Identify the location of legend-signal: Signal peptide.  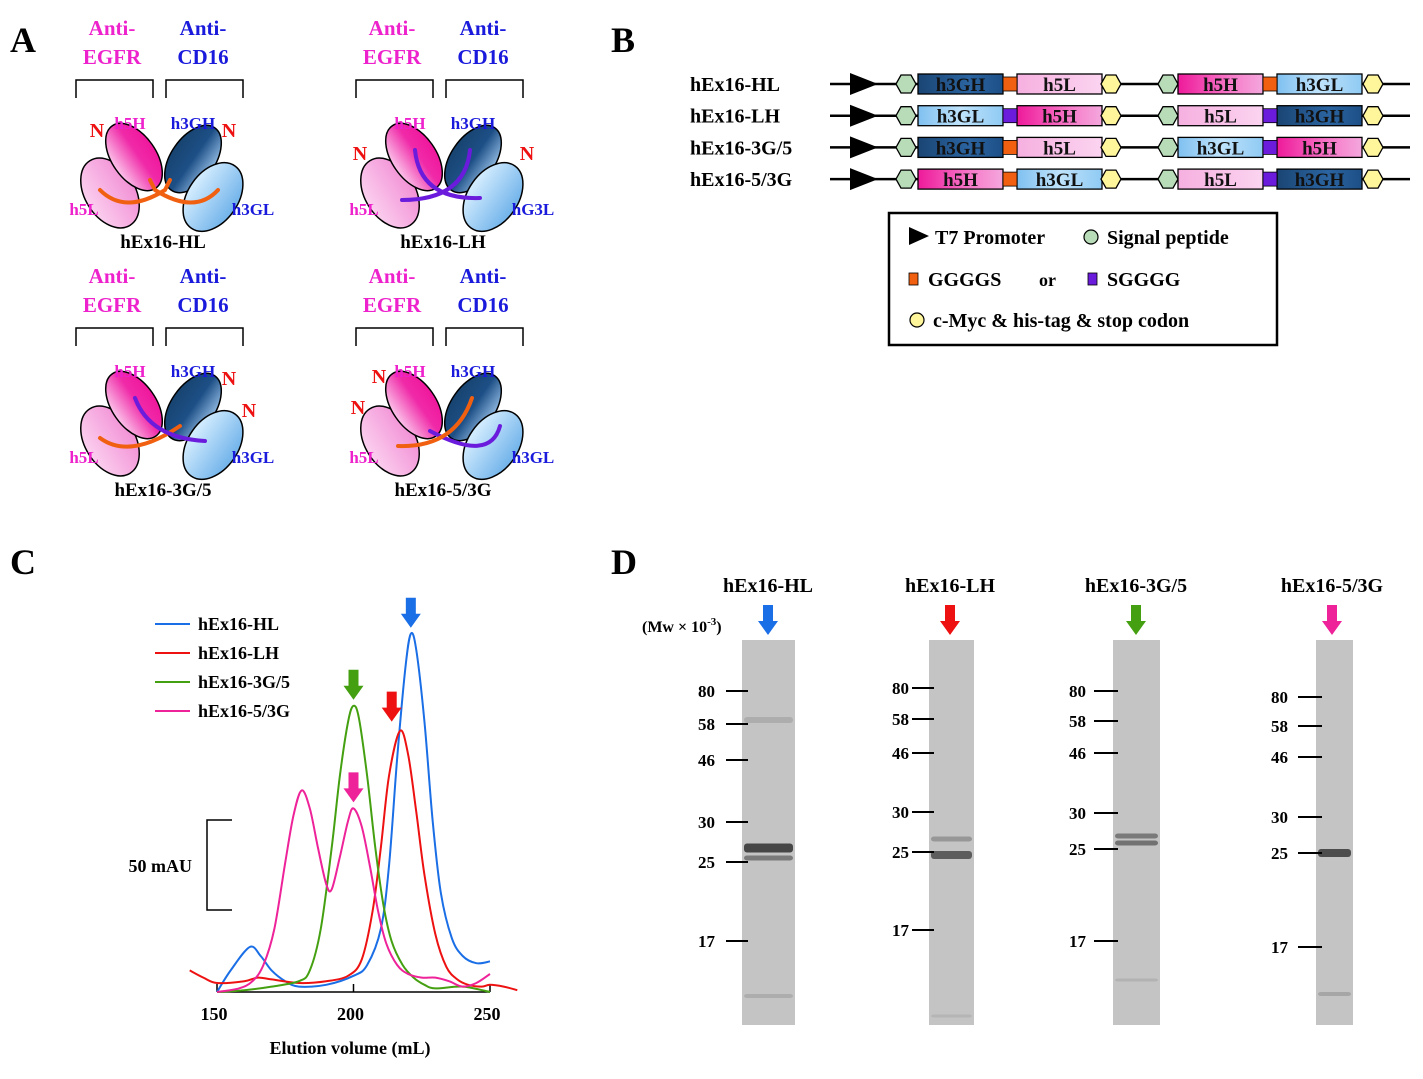
(1168, 238).